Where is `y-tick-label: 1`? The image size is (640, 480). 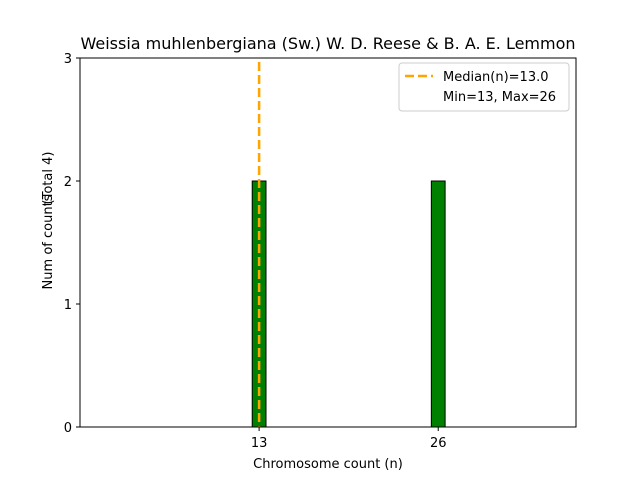 y-tick-label: 1 is located at coordinates (68, 305).